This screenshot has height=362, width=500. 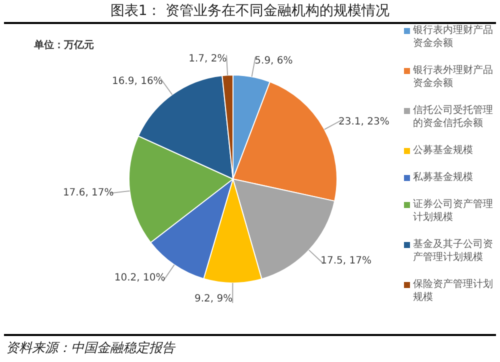 What do you see at coordinates (443, 150) in the screenshot?
I see `legend-label: 公募基金规模` at bounding box center [443, 150].